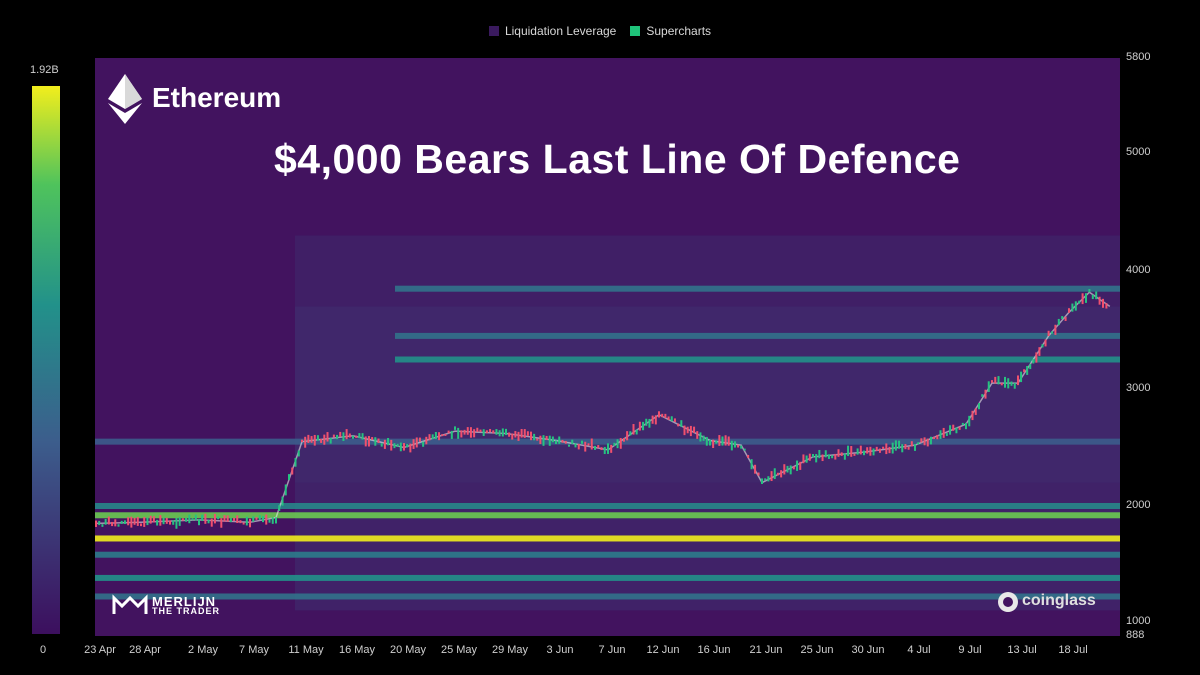  I want to click on y-tick-4000: 4000, so click(1138, 270).